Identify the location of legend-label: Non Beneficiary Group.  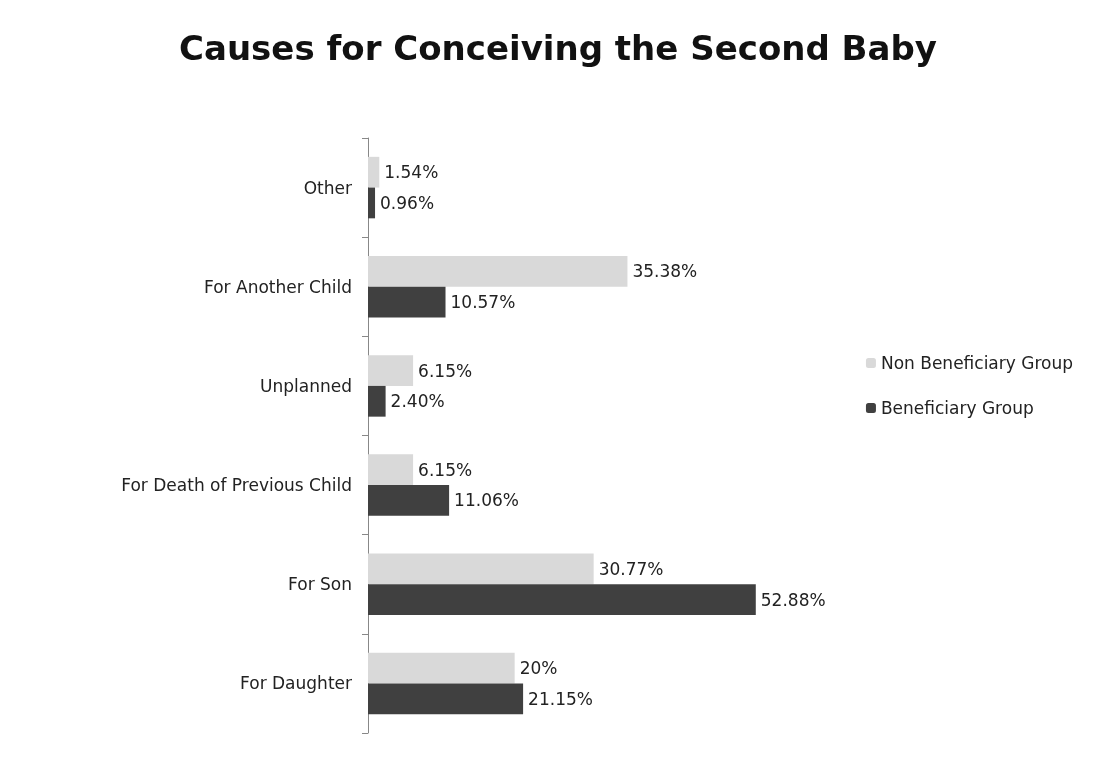
(977, 363).